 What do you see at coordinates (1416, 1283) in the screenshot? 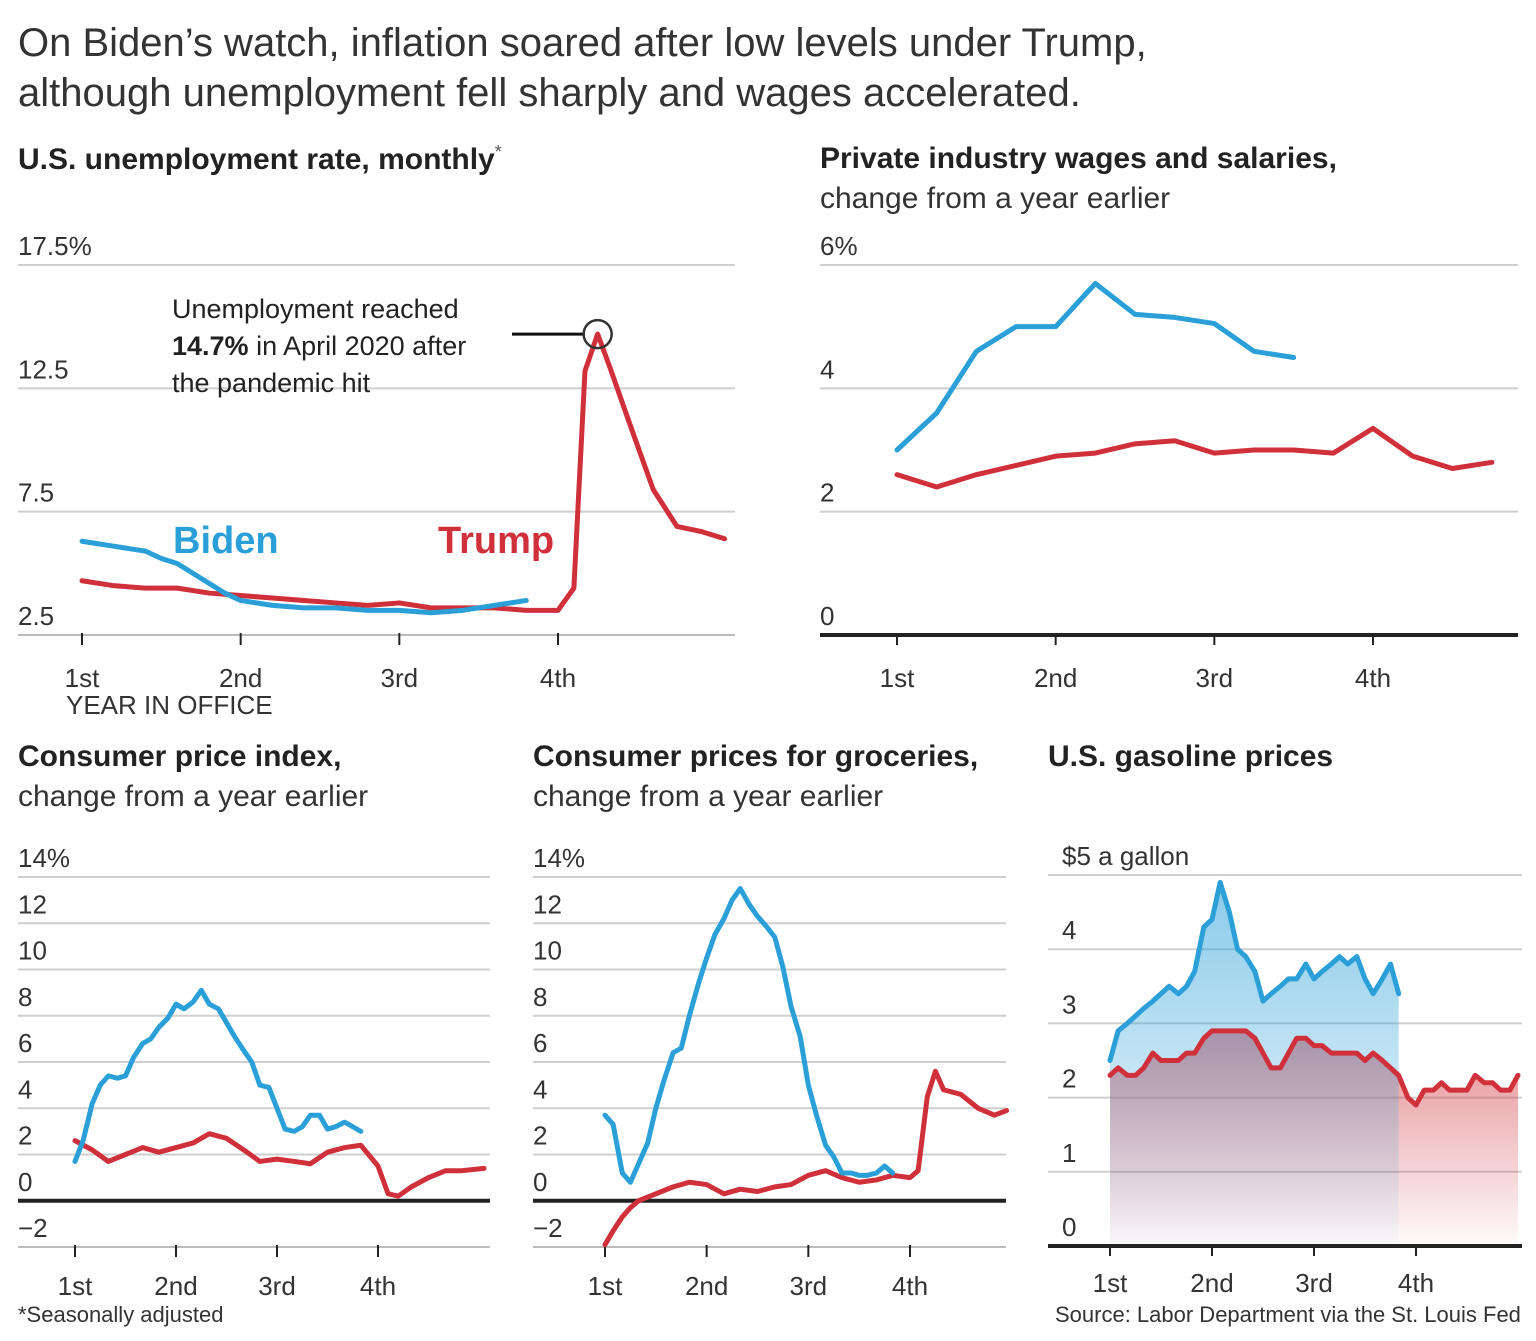
I see `gasoline-xtick-label: 4th` at bounding box center [1416, 1283].